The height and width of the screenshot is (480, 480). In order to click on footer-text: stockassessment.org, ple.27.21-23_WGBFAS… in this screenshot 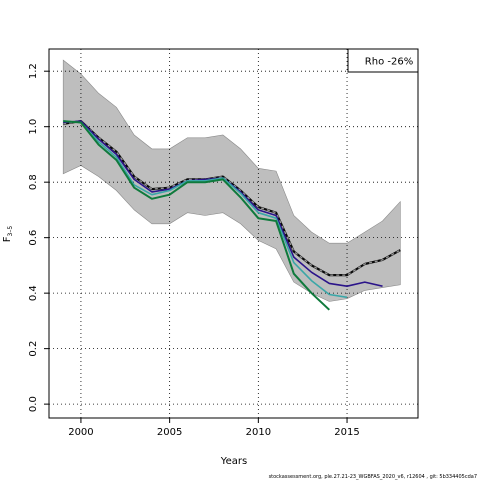, I will do `click(373, 477)`.